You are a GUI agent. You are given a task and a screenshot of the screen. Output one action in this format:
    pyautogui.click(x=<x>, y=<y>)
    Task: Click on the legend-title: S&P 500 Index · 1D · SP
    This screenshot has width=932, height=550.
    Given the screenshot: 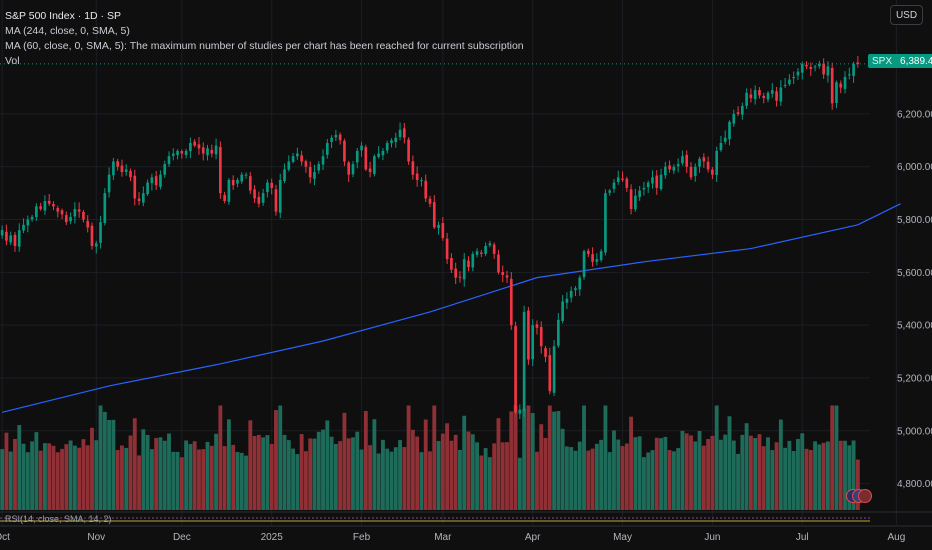 What is the action you would take?
    pyautogui.click(x=63, y=16)
    